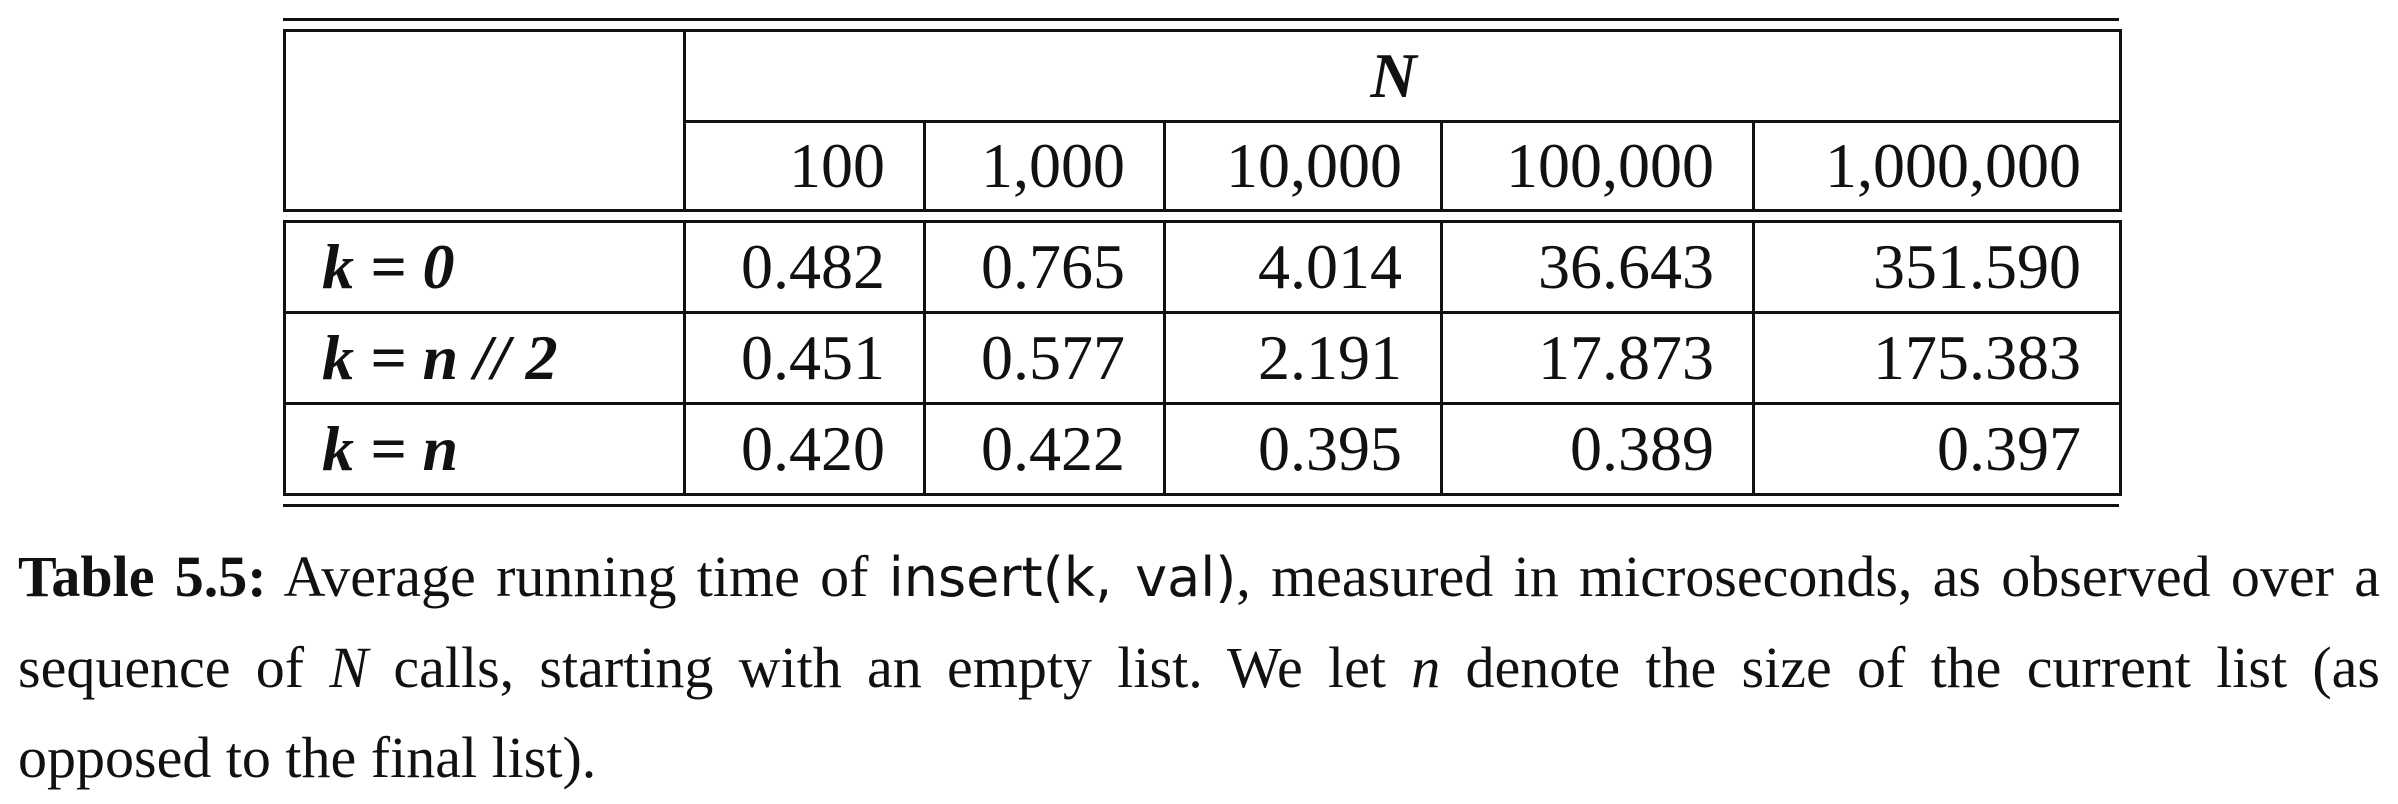 This screenshot has height=804, width=2398. What do you see at coordinates (1597, 358) in the screenshot?
I see `table-cell: 17.873` at bounding box center [1597, 358].